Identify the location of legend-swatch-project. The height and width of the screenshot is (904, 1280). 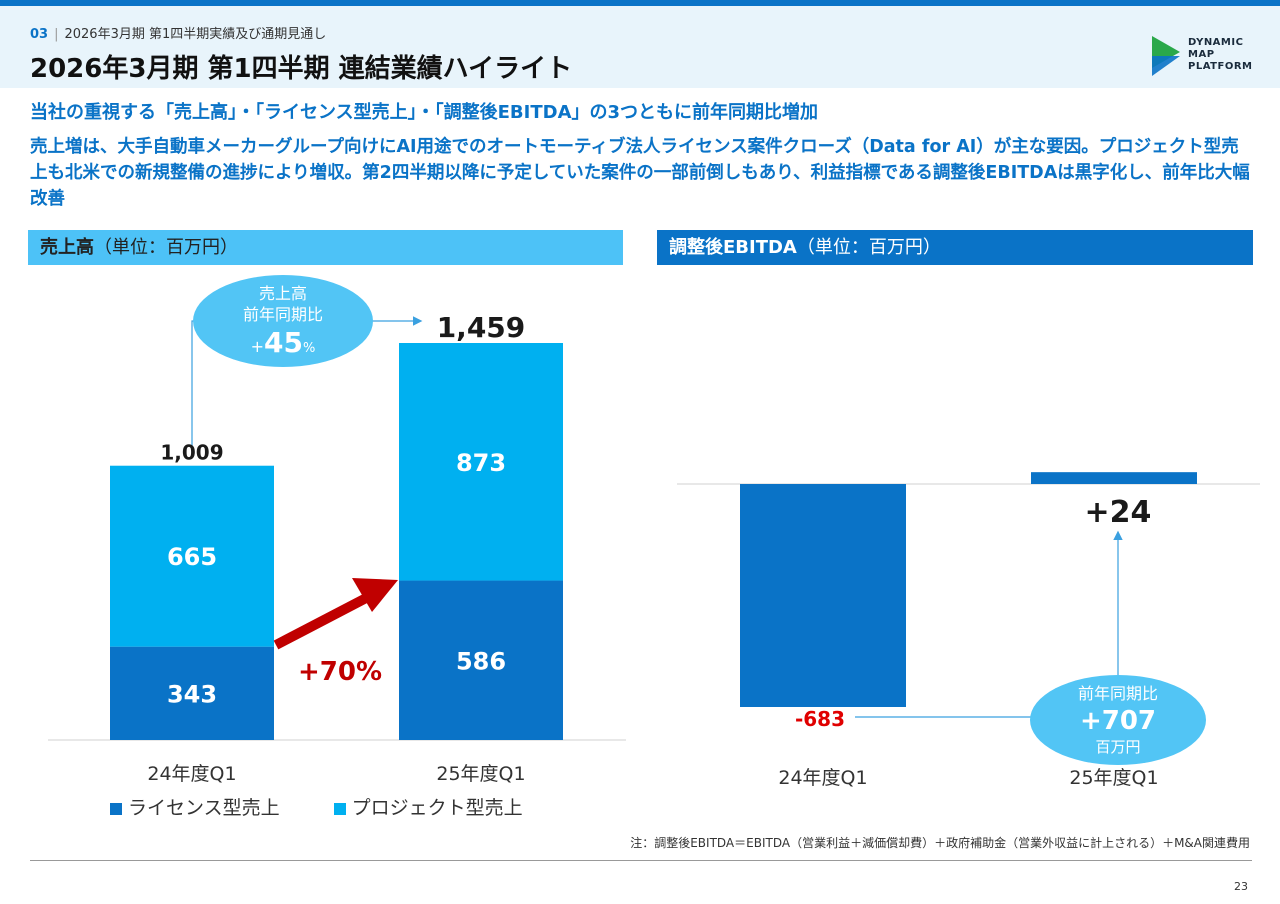
(339, 808).